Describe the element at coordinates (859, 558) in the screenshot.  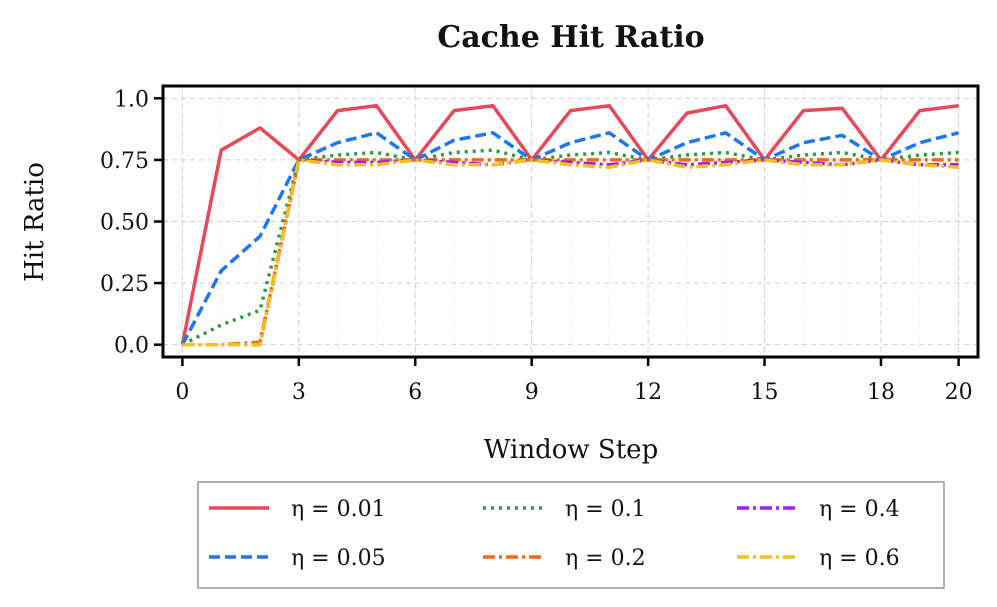
I see `legend-label-5: η = 0.6` at that location.